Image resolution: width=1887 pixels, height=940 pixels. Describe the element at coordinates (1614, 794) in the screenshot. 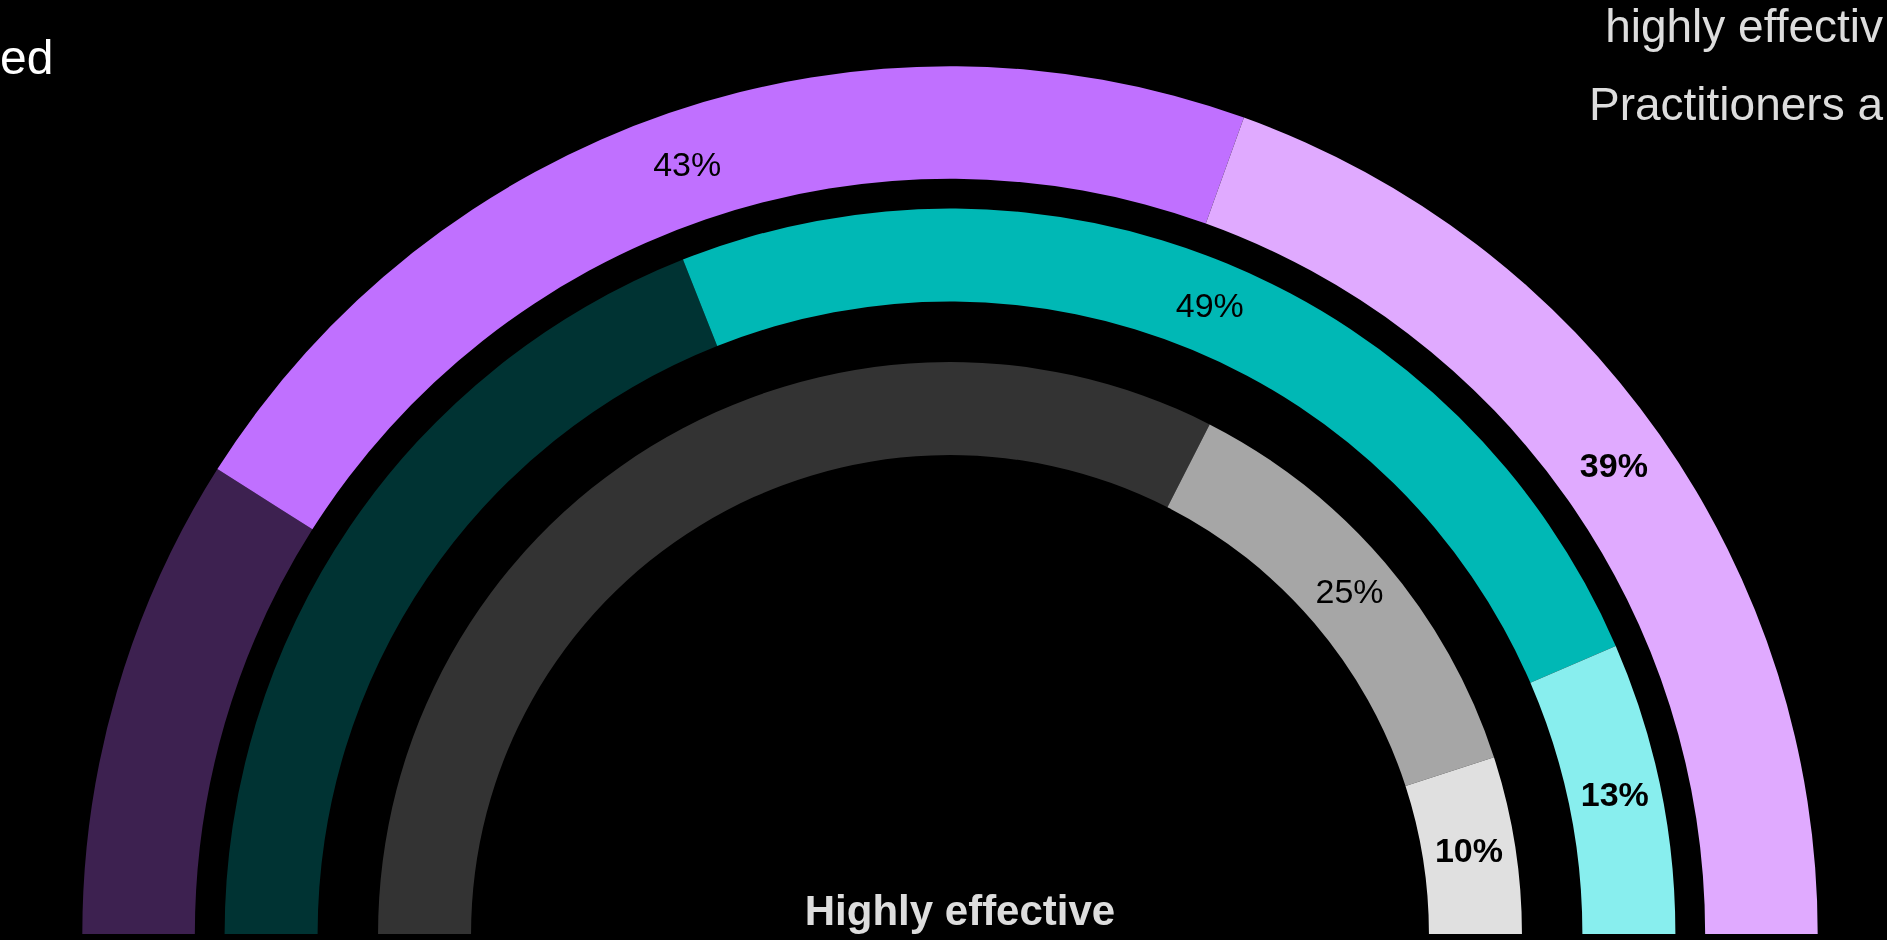

I see `data-label: 13%` at that location.